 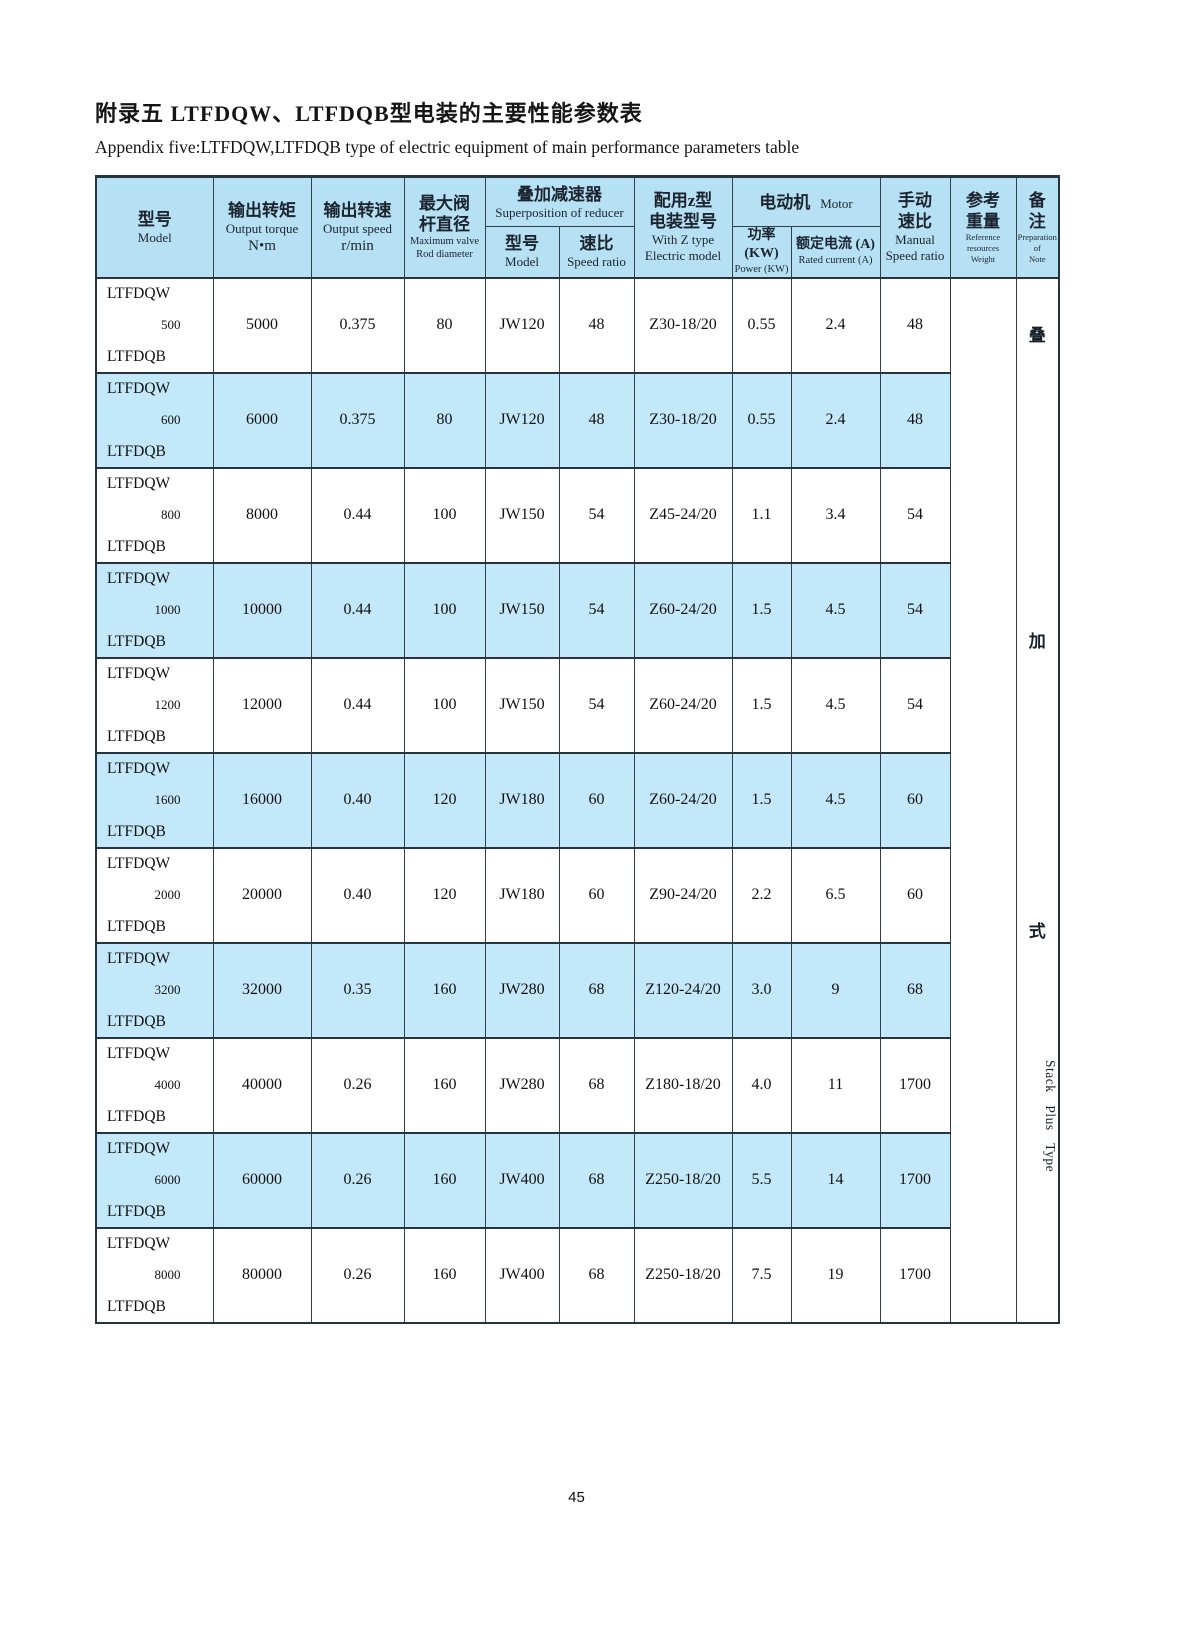 What do you see at coordinates (596, 252) in the screenshot?
I see `sub-header-reducer-ratio: 速比 Speed ratio` at bounding box center [596, 252].